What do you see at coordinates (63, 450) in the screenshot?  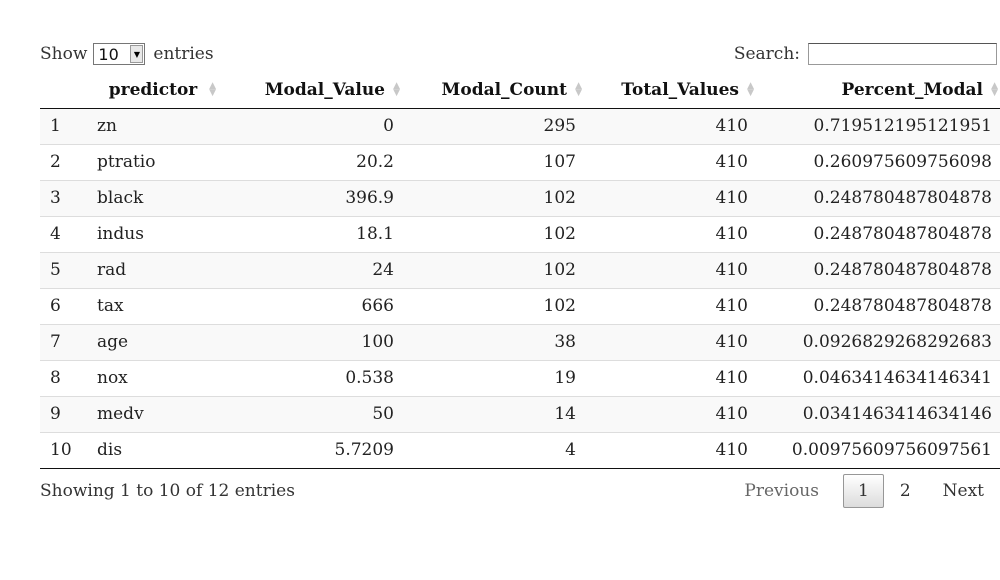 I see `row-index: 10` at bounding box center [63, 450].